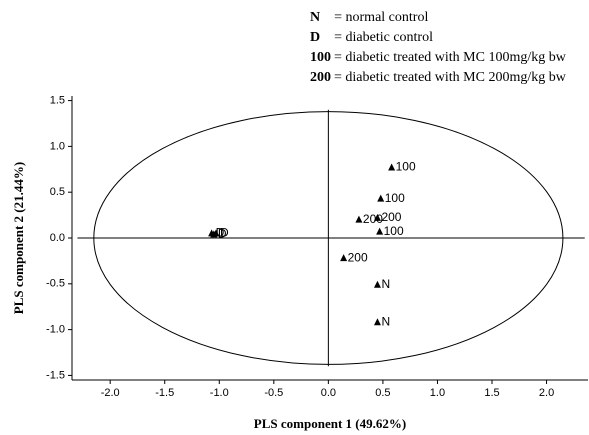 The width and height of the screenshot is (589, 435). Describe the element at coordinates (320, 57) in the screenshot. I see `legend-key: 100` at that location.